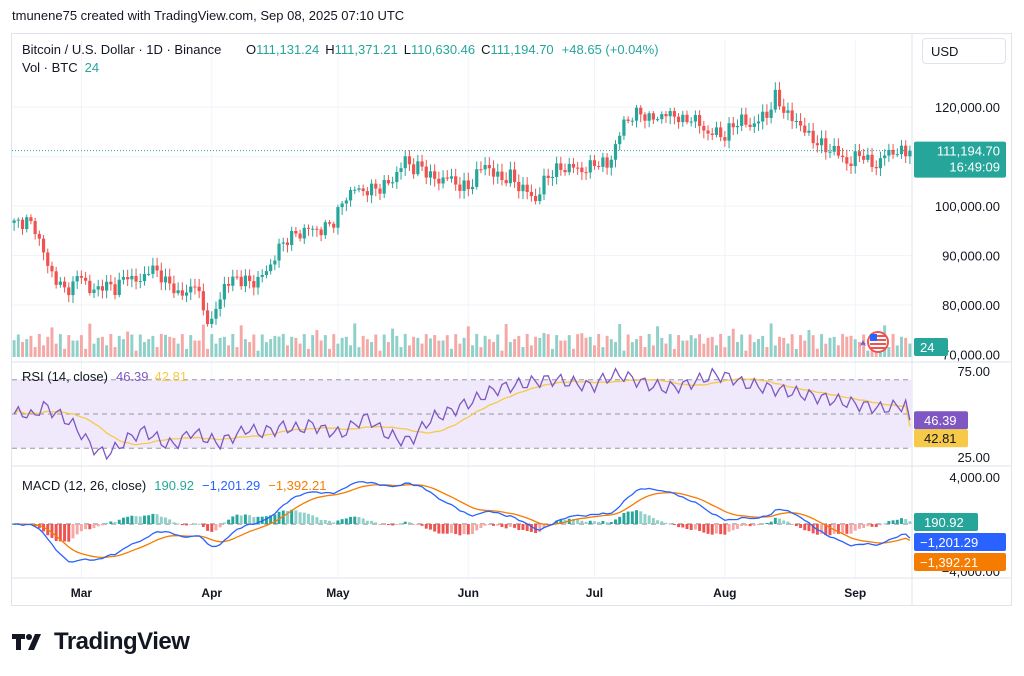 This screenshot has width=1024, height=676. Describe the element at coordinates (122, 641) in the screenshot. I see `brand-name: TradingView` at that location.